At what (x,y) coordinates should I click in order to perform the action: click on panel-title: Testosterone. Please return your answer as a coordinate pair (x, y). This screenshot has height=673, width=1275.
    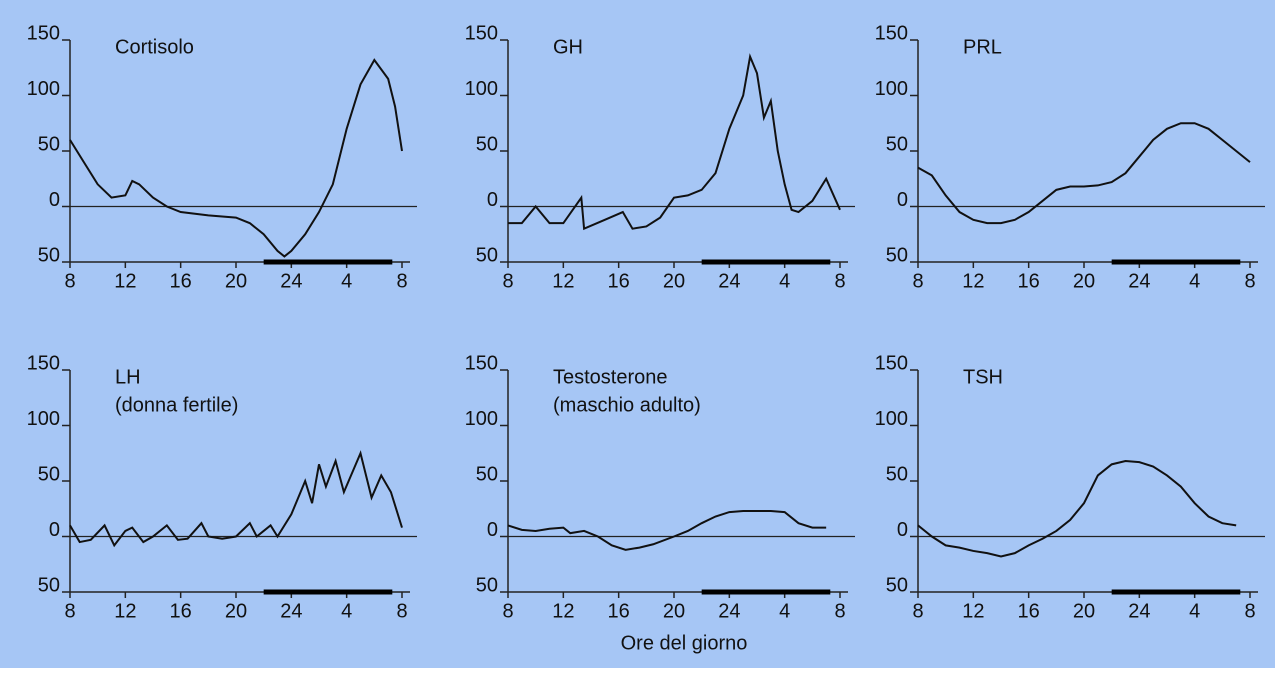
    Looking at the image, I should click on (610, 377).